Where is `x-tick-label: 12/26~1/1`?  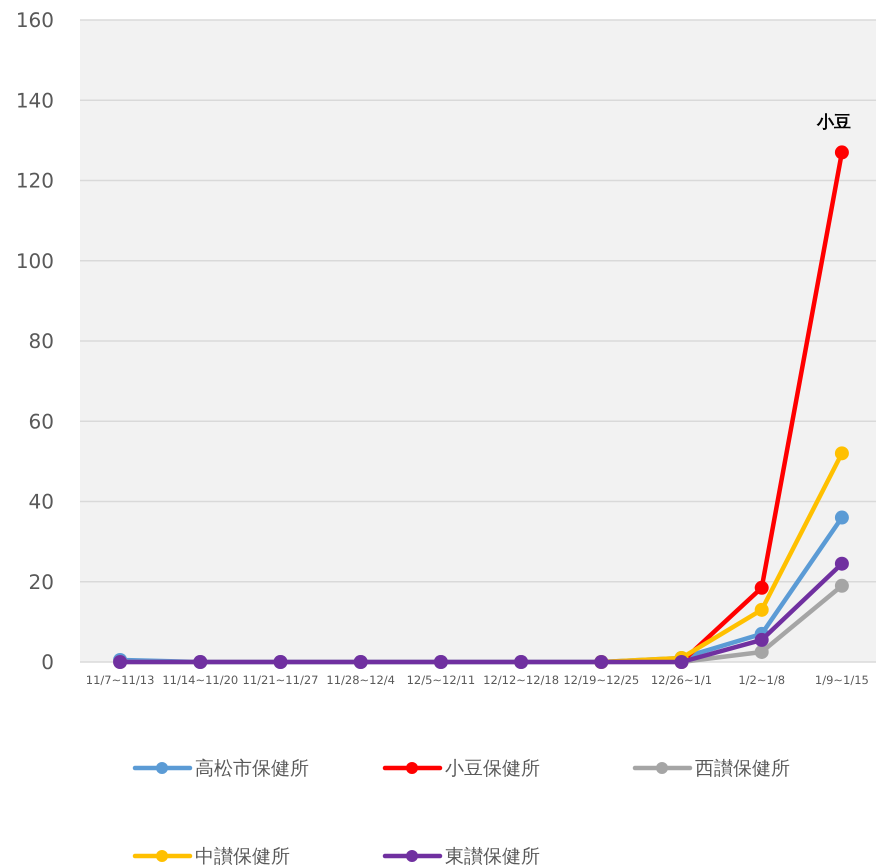
x-tick-label: 12/26~1/1 is located at coordinates (681, 680).